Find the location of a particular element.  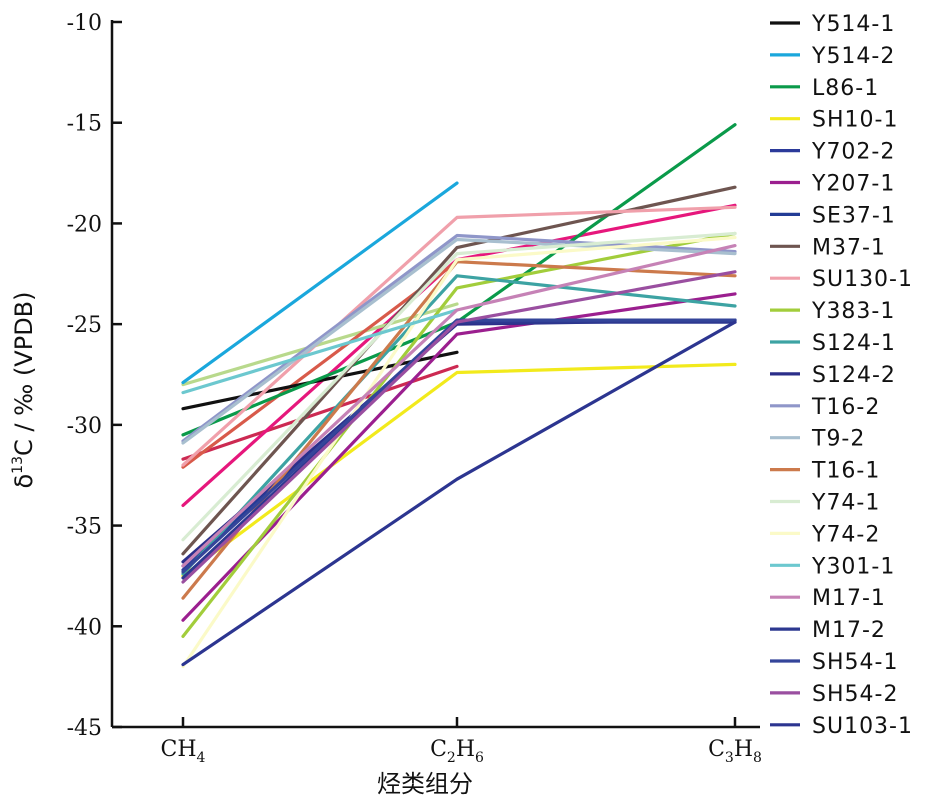

legend-label: SE37-1 is located at coordinates (854, 215).